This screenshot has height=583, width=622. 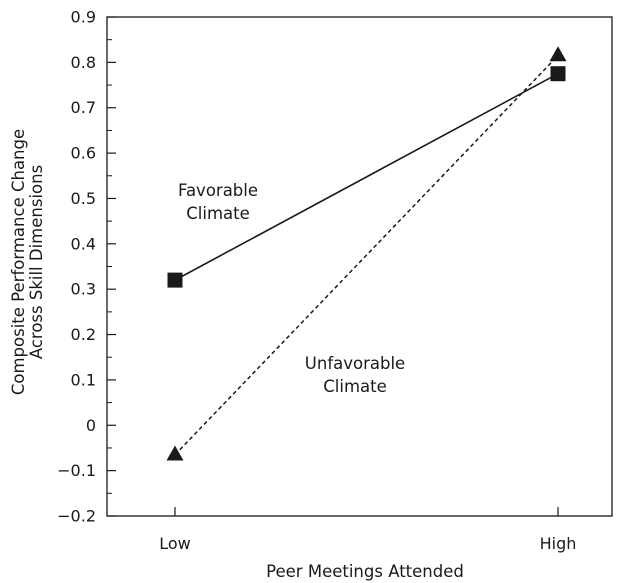 What do you see at coordinates (218, 190) in the screenshot?
I see `favorable-label-line-1: Favorable` at bounding box center [218, 190].